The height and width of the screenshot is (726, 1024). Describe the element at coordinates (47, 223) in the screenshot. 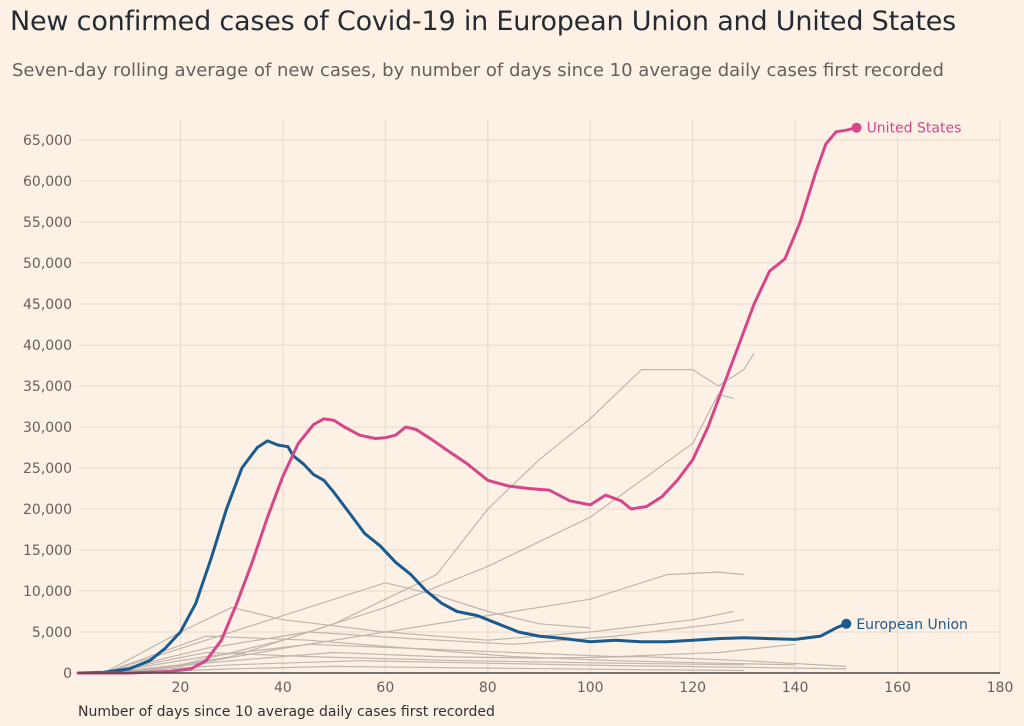

I see `y-tick-label: 55,000` at that location.